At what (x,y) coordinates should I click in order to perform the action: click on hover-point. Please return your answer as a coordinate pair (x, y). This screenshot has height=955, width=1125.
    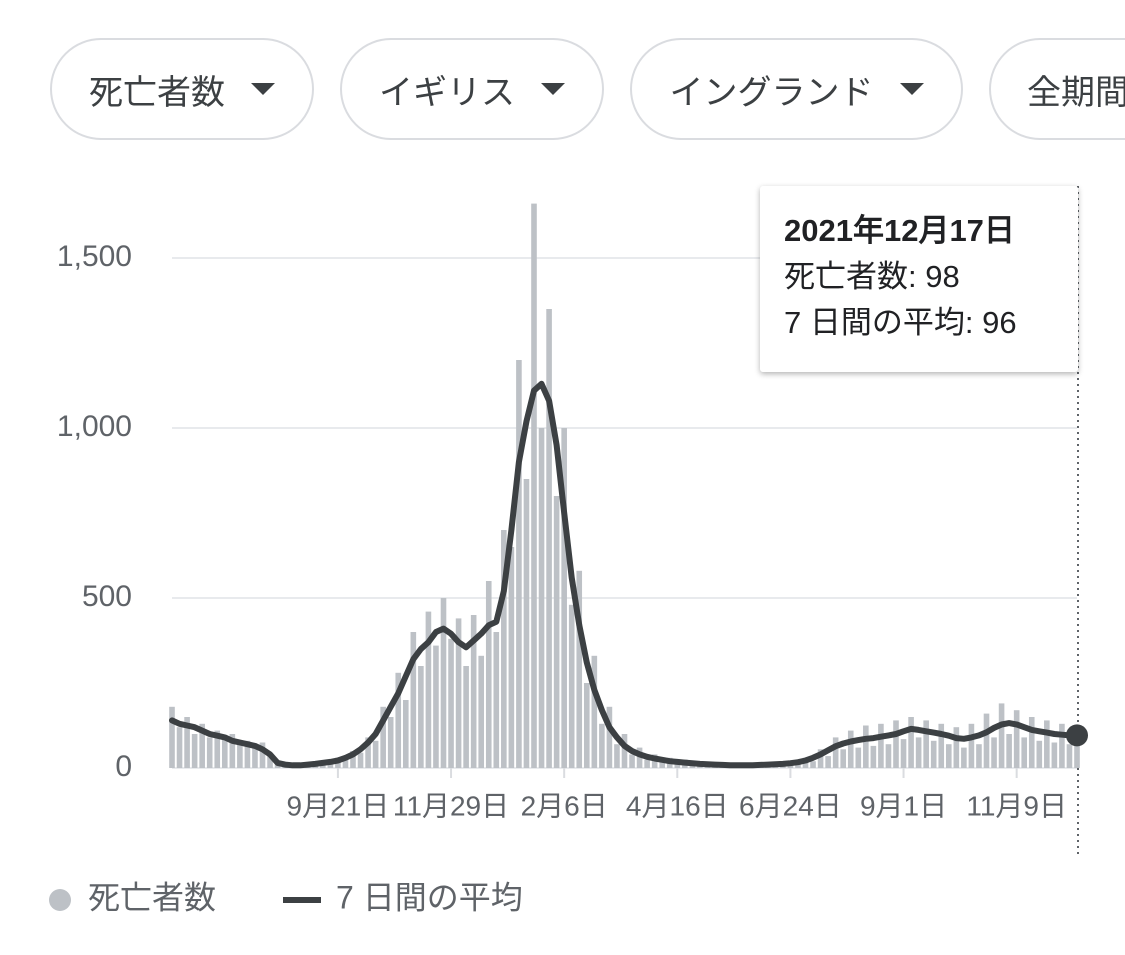
    Looking at the image, I should click on (1077, 735).